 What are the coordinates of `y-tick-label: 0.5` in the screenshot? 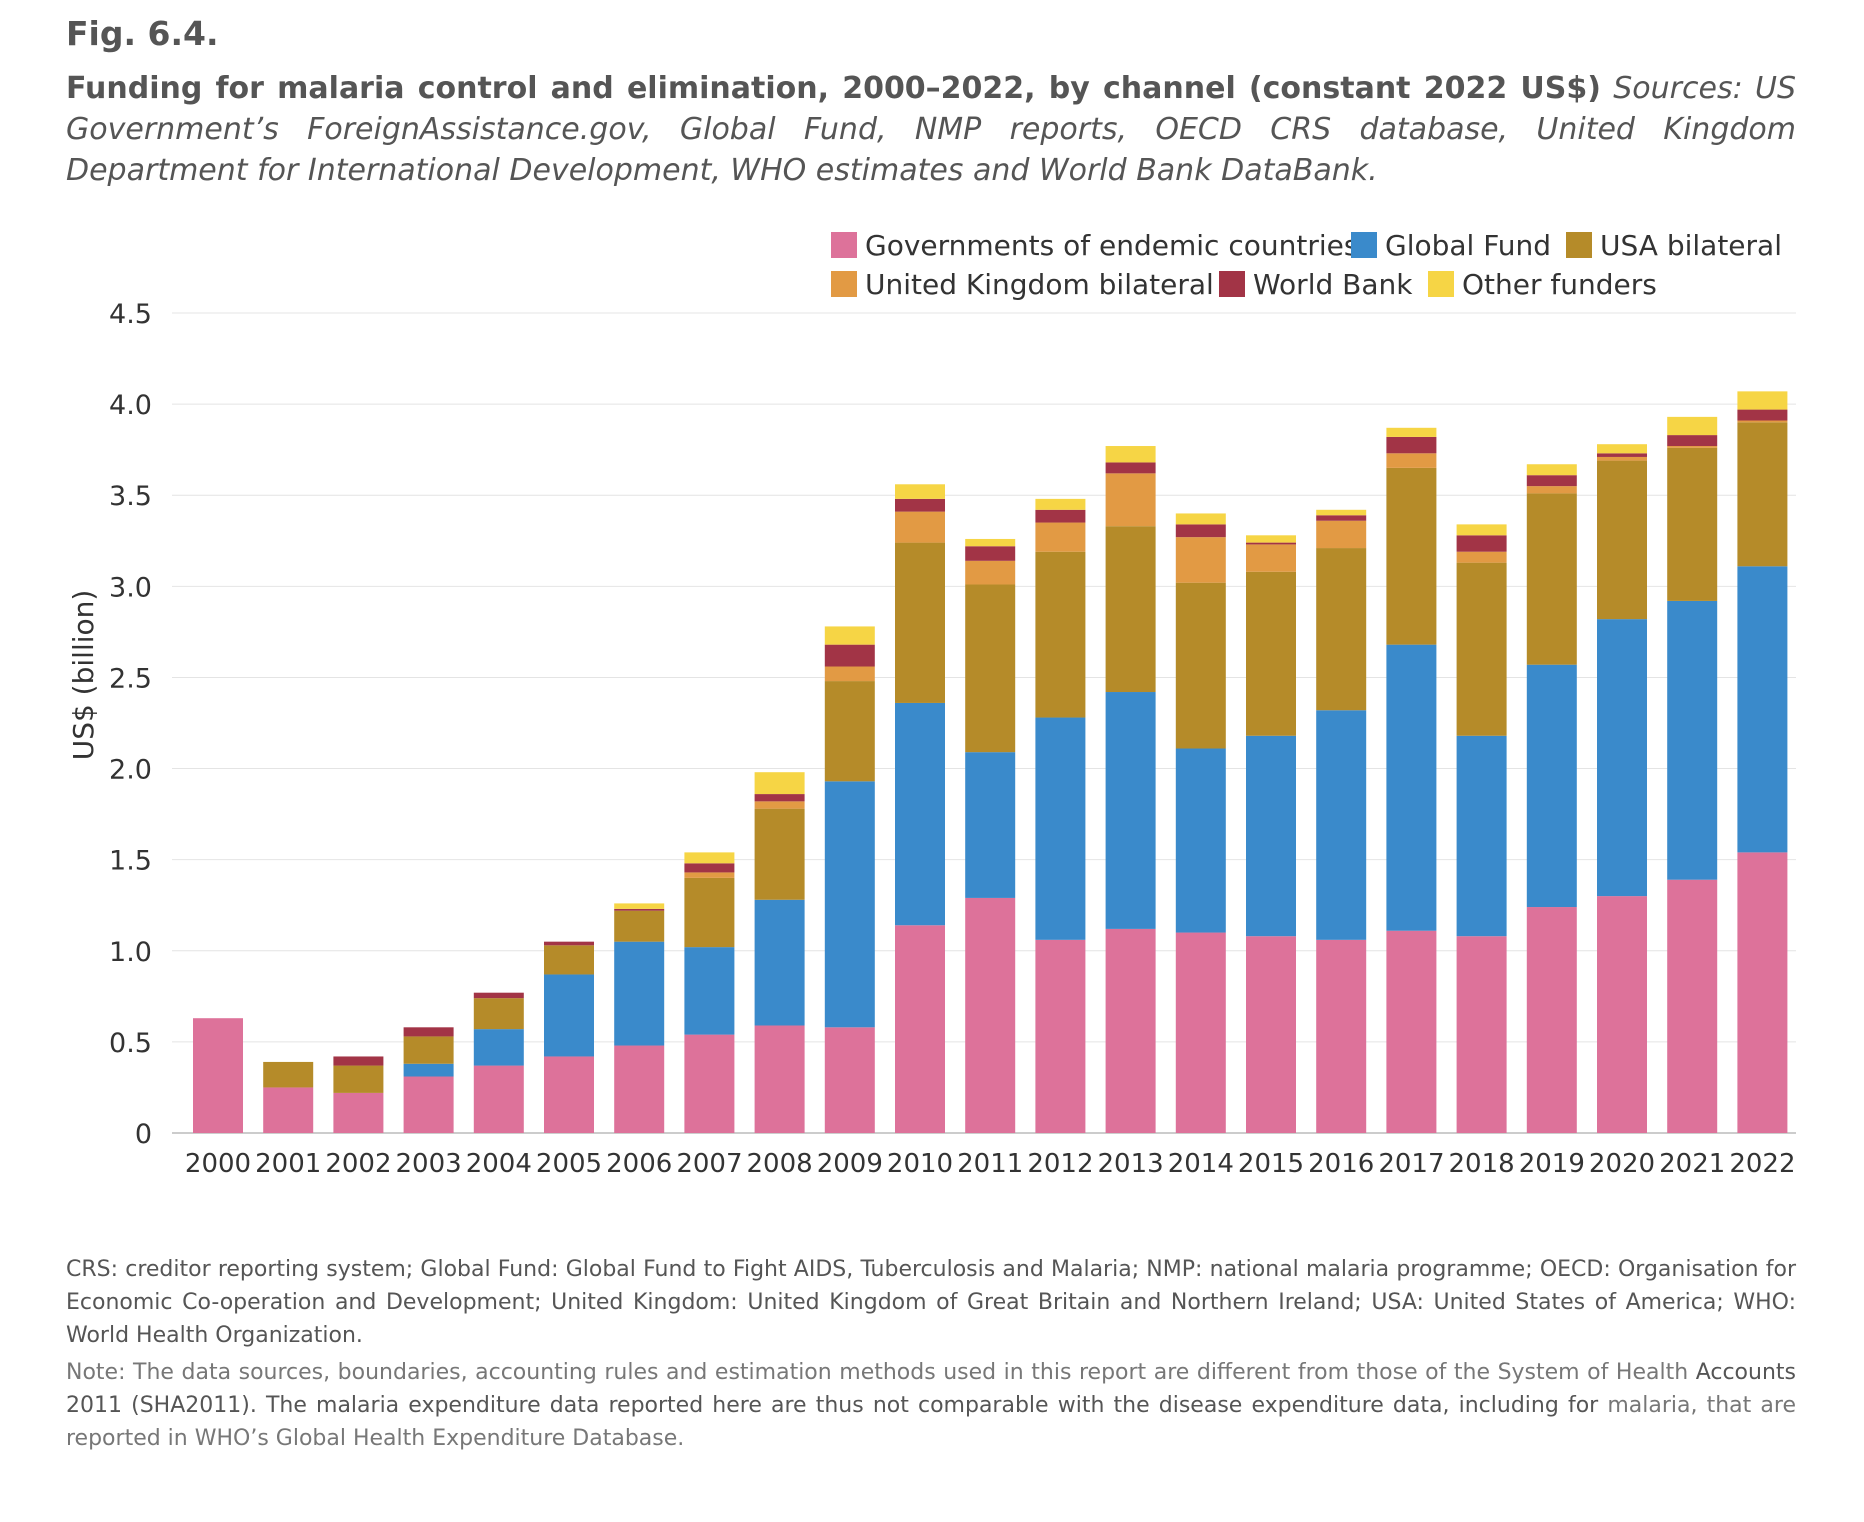 It's located at (130, 1043).